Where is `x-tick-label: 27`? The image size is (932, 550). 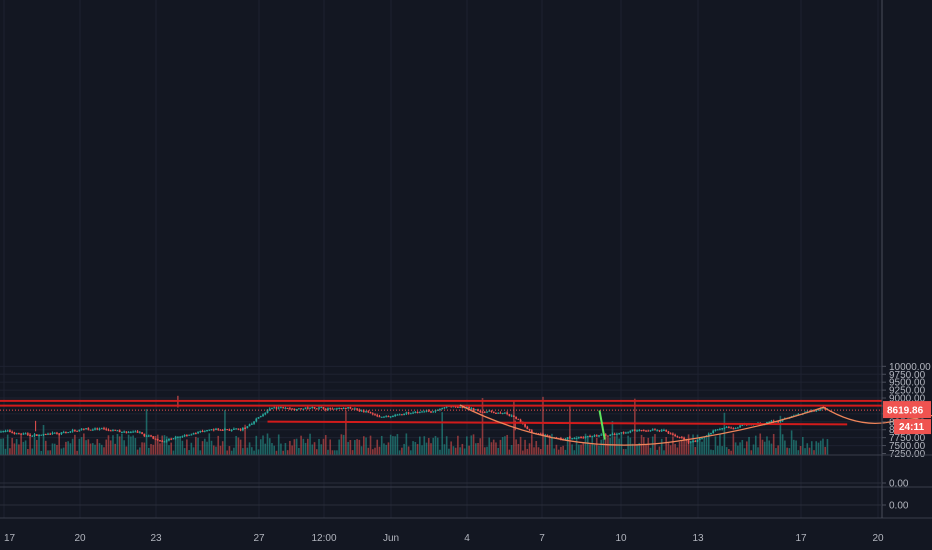 x-tick-label: 27 is located at coordinates (259, 538).